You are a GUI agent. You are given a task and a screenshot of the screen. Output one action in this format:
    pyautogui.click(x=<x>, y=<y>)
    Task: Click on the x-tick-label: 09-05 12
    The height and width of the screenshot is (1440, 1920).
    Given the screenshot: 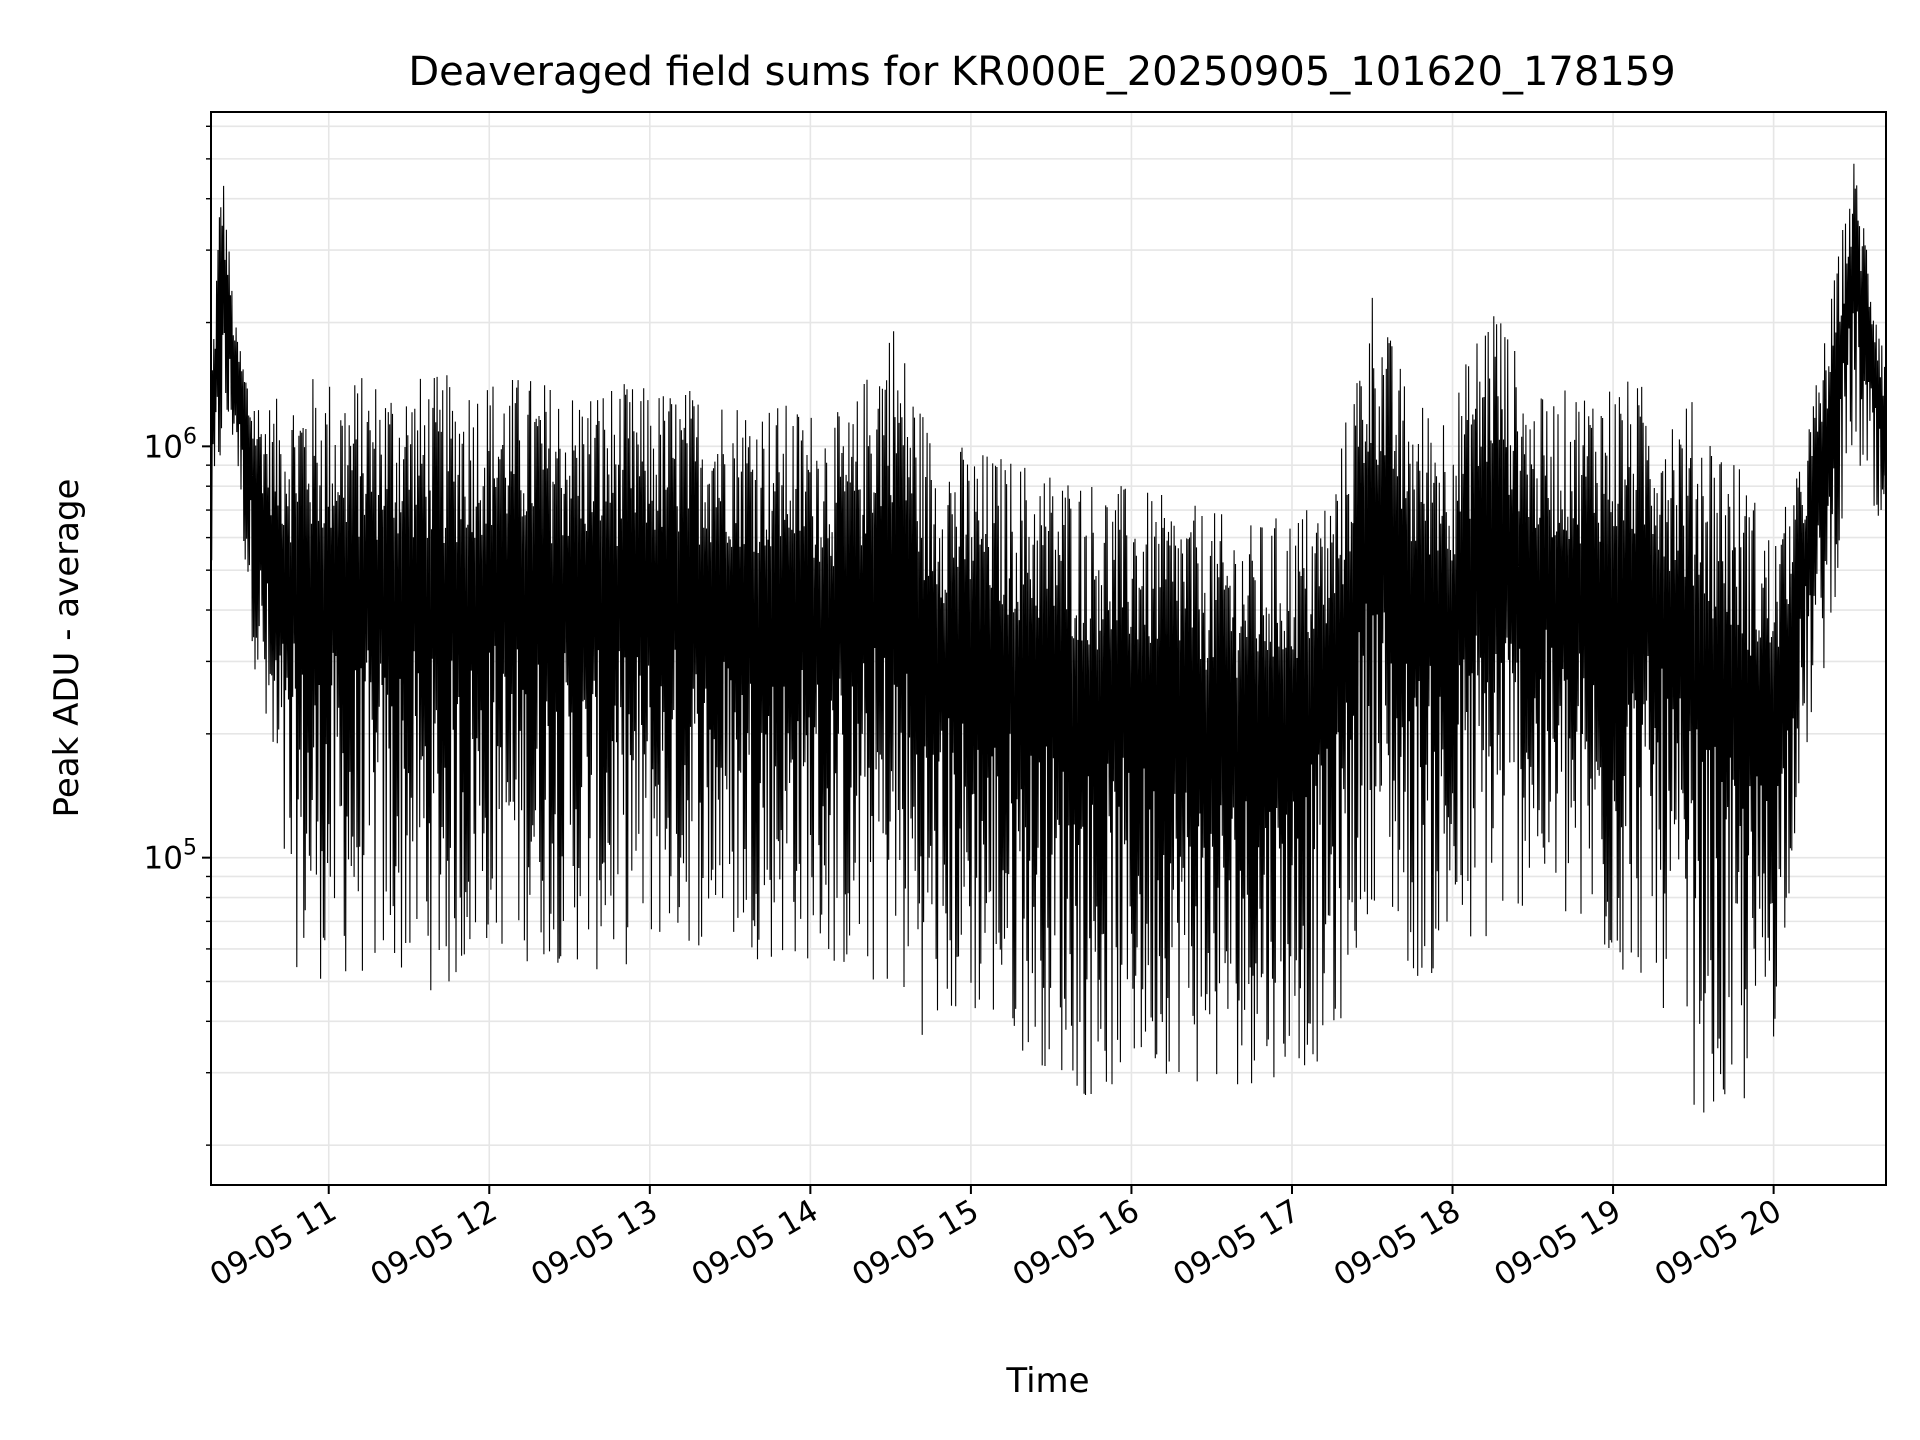 What is the action you would take?
    pyautogui.click(x=434, y=1243)
    